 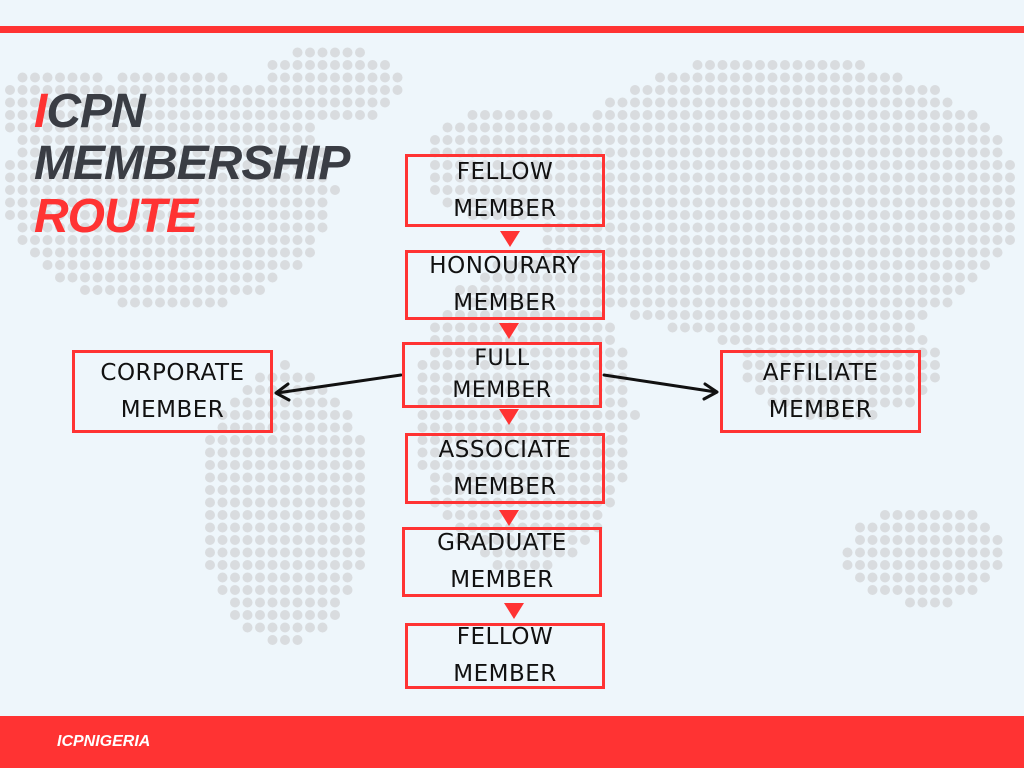 I want to click on footer-brand: ICPNIGERIA, so click(x=104, y=741).